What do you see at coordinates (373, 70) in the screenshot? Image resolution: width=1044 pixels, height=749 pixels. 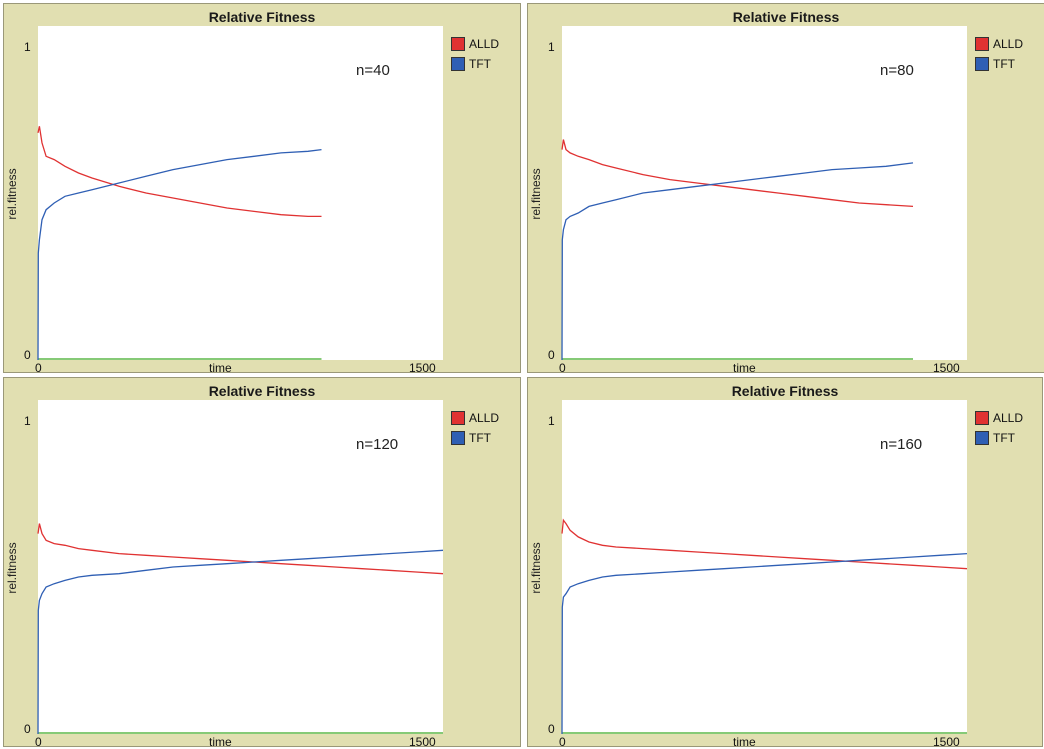 I see `annotation-n: n=40` at bounding box center [373, 70].